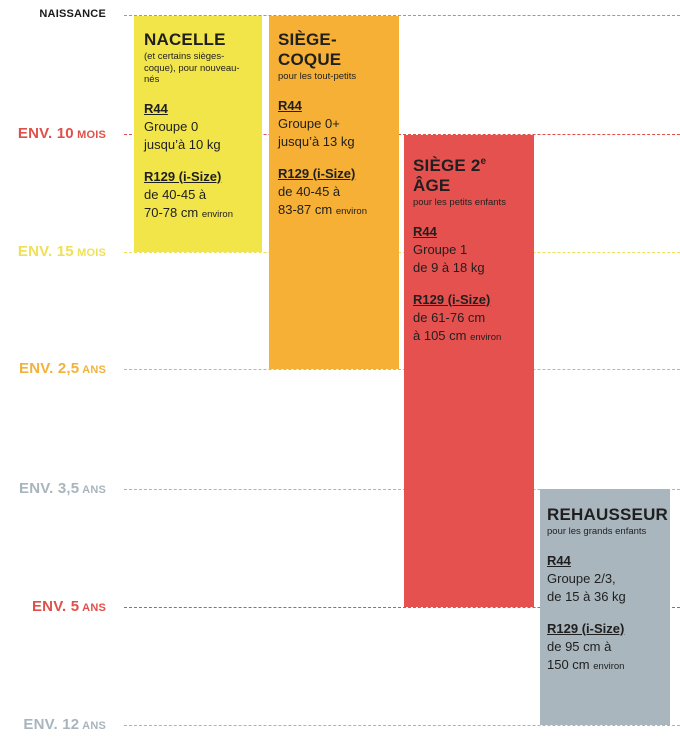  Describe the element at coordinates (45, 251) in the screenshot. I see `axis-label-num: ENV. 15` at that location.